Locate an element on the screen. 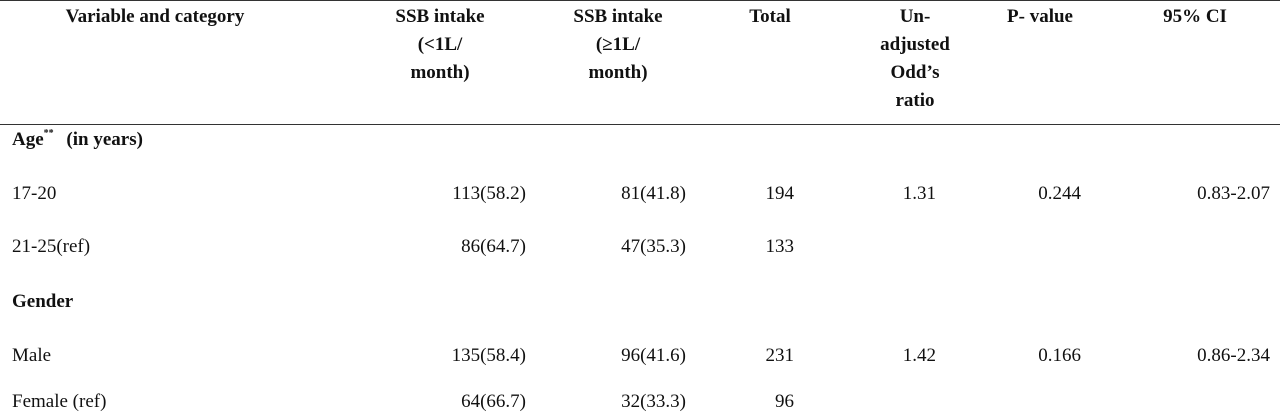 The width and height of the screenshot is (1280, 416). row-ci: 0.83-2.07 is located at coordinates (1233, 193).